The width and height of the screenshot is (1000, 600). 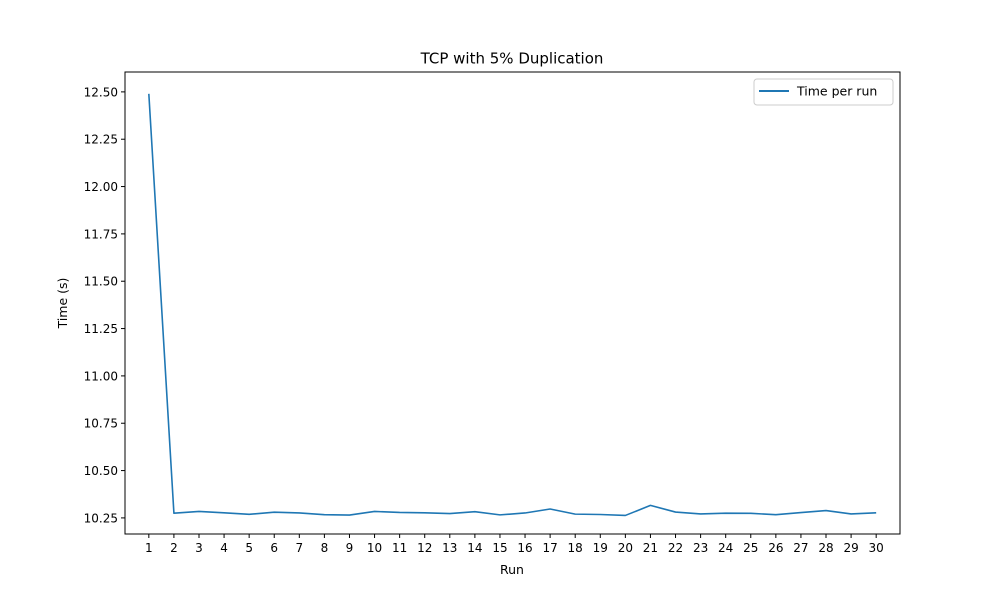 I want to click on x-tick-label: 23, so click(x=700, y=548).